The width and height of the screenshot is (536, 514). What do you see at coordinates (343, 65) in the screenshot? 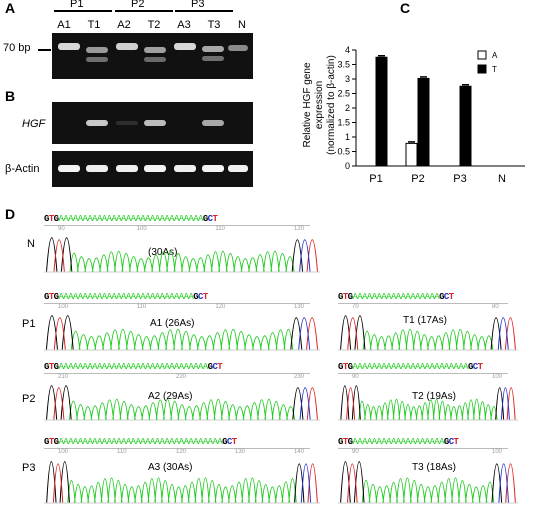
I see `y-tick-label: 3.5` at bounding box center [343, 65].